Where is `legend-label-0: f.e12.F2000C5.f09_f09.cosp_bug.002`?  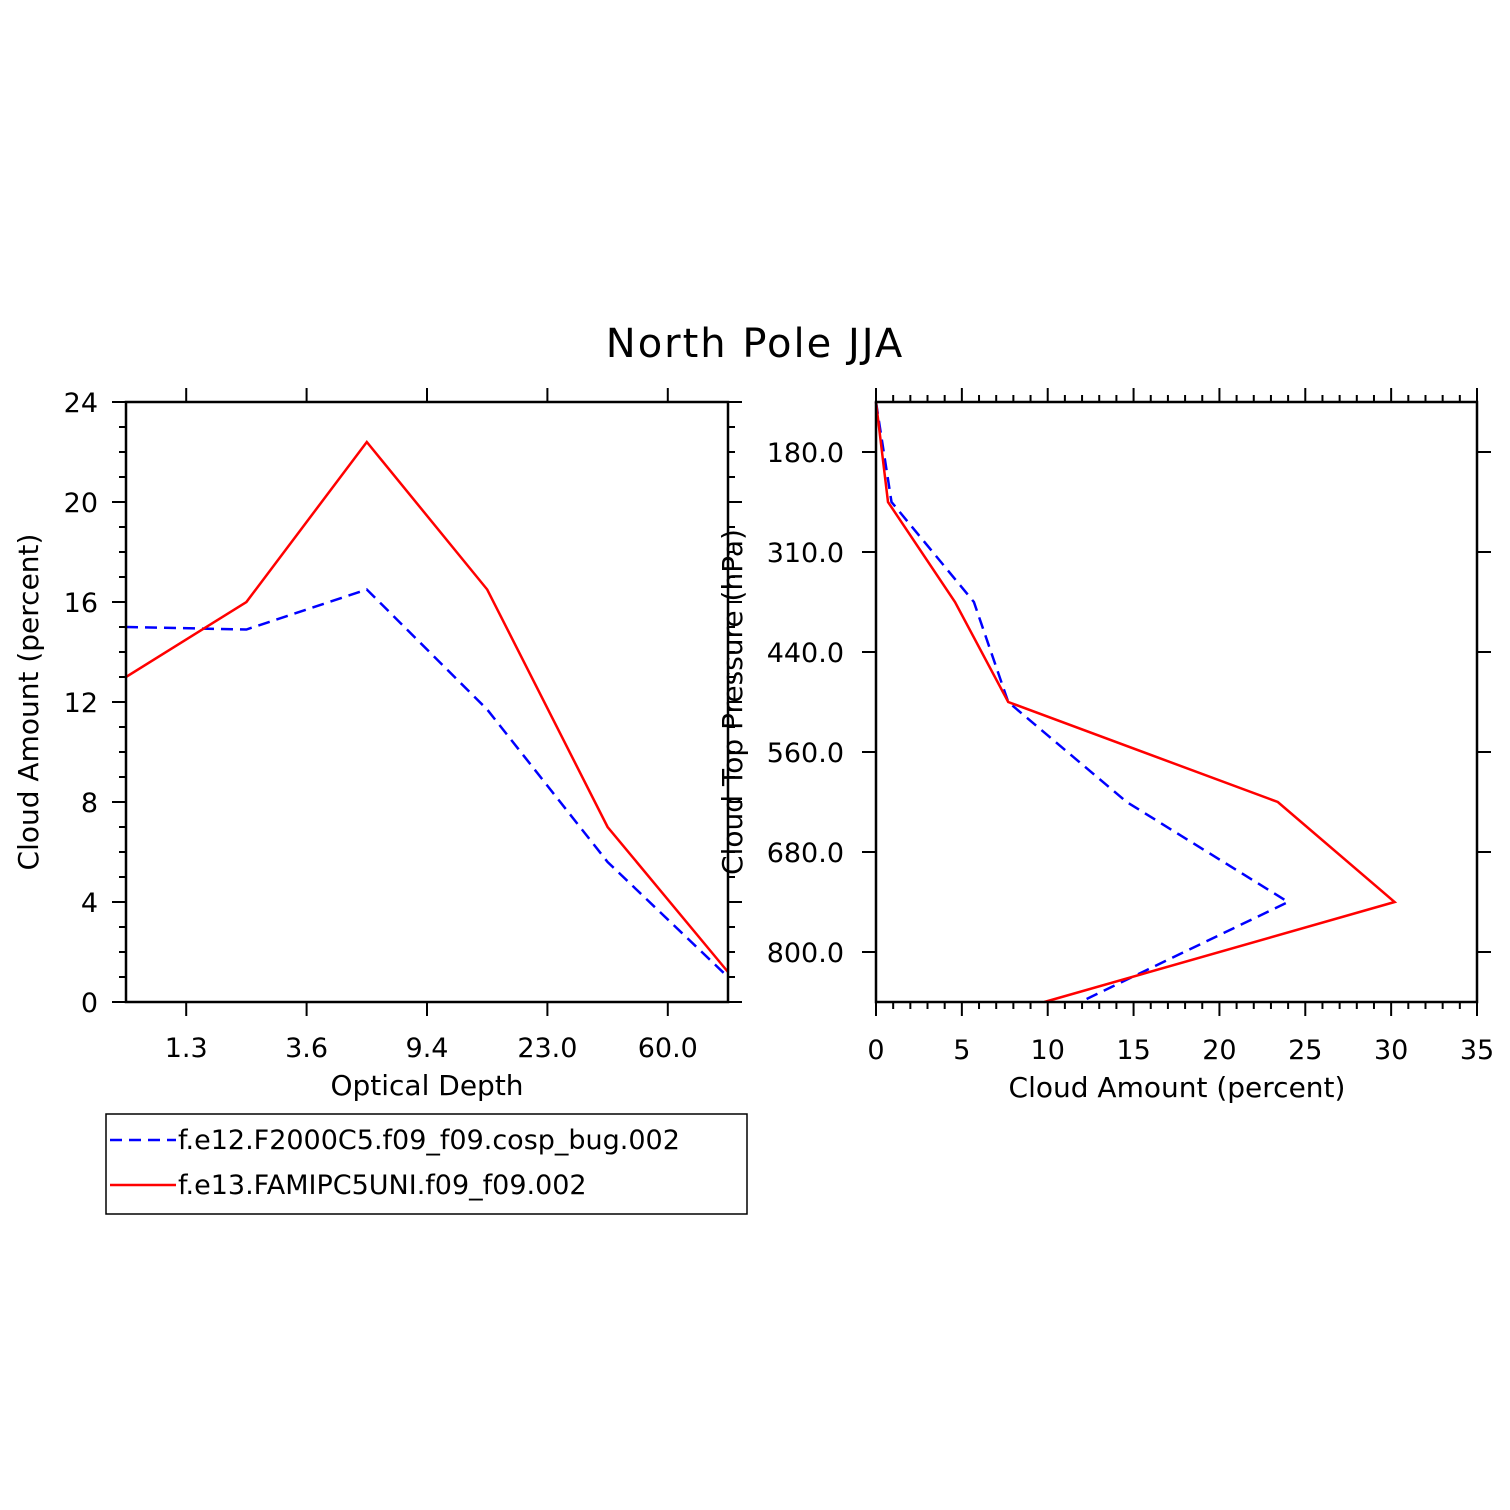
legend-label-0: f.e12.F2000C5.f09_f09.cosp_bug.002 is located at coordinates (429, 1140).